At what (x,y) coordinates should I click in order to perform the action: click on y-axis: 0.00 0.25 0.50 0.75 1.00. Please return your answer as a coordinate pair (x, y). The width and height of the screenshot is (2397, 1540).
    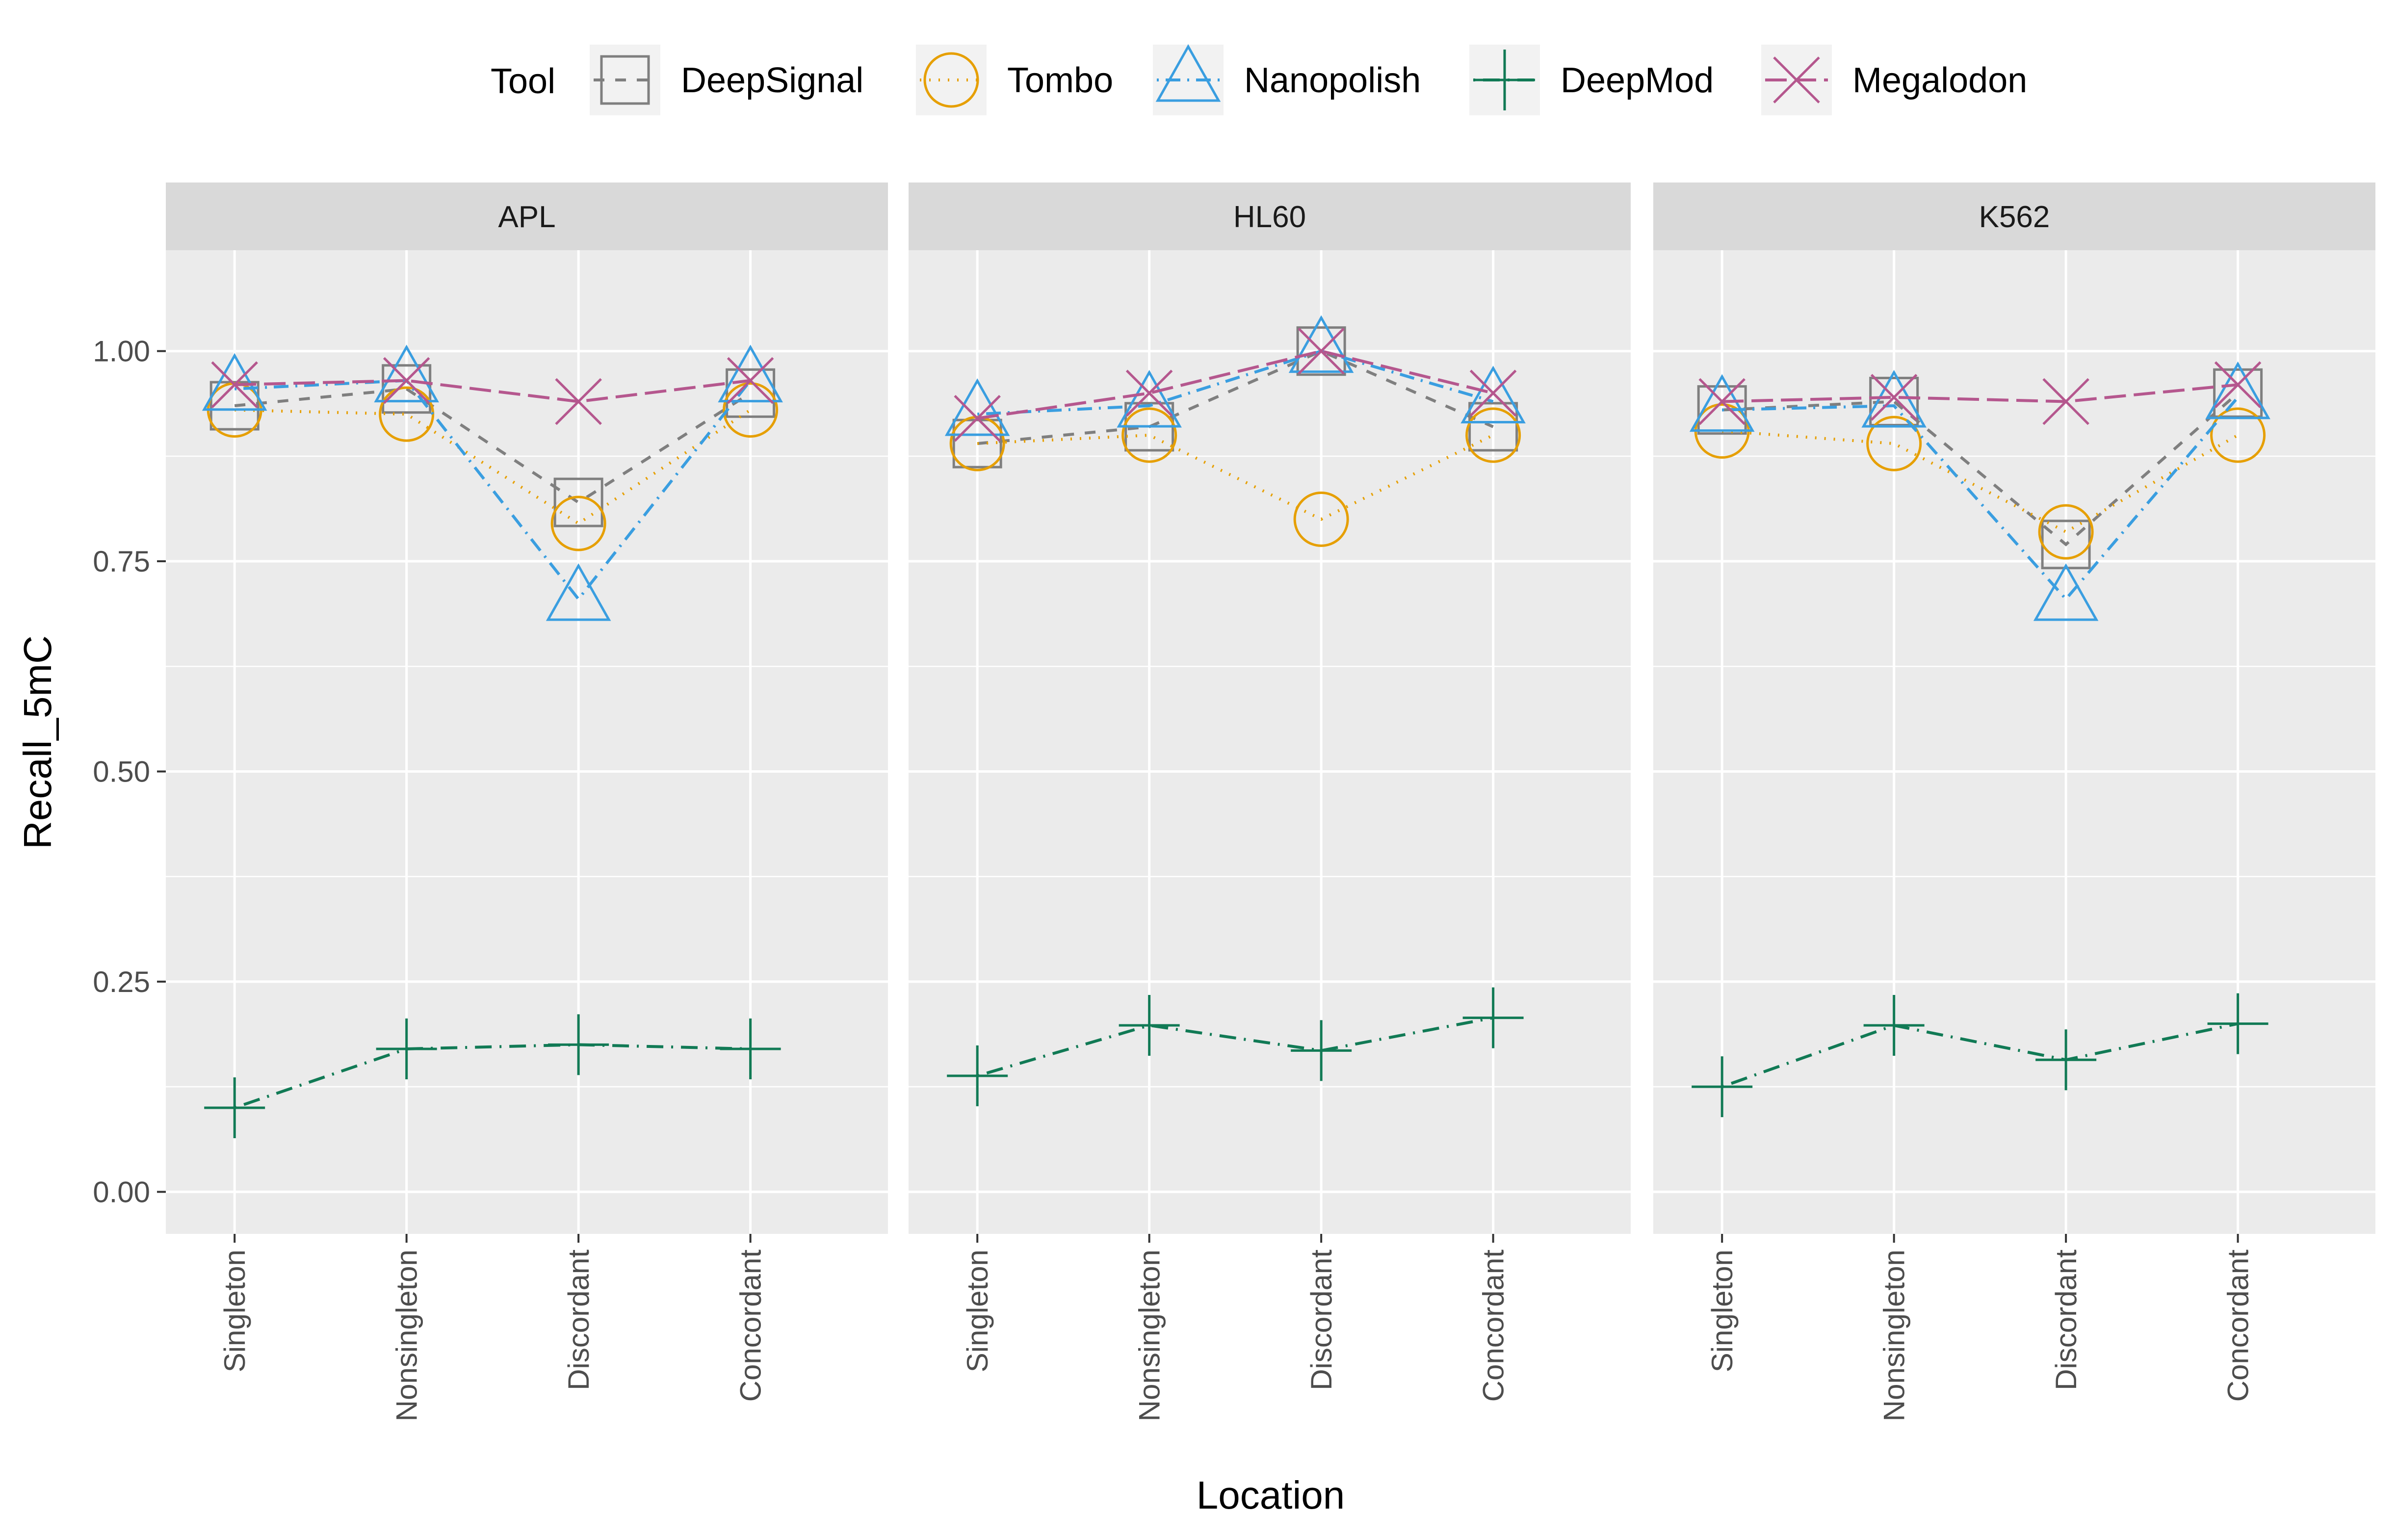
    Looking at the image, I should click on (129, 771).